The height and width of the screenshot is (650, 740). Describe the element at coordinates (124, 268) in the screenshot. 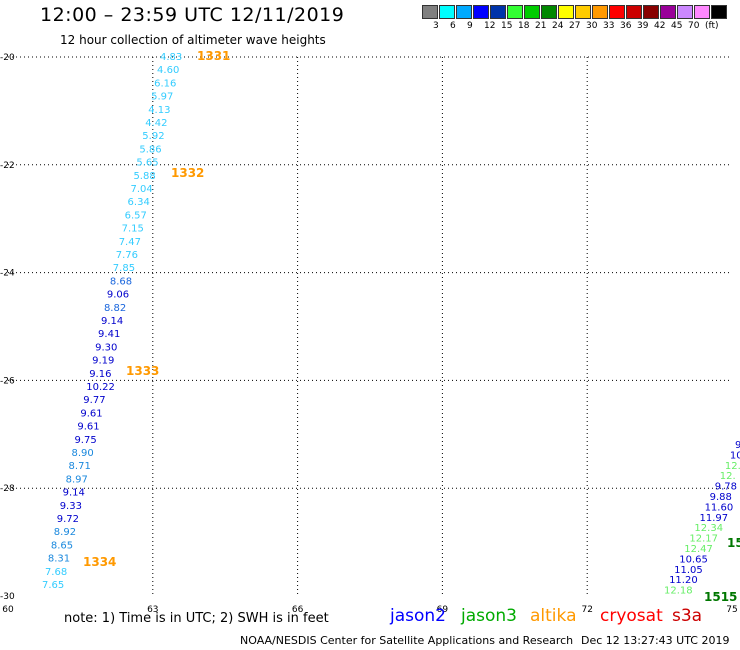

I see `wave-height-label: 7.85` at that location.